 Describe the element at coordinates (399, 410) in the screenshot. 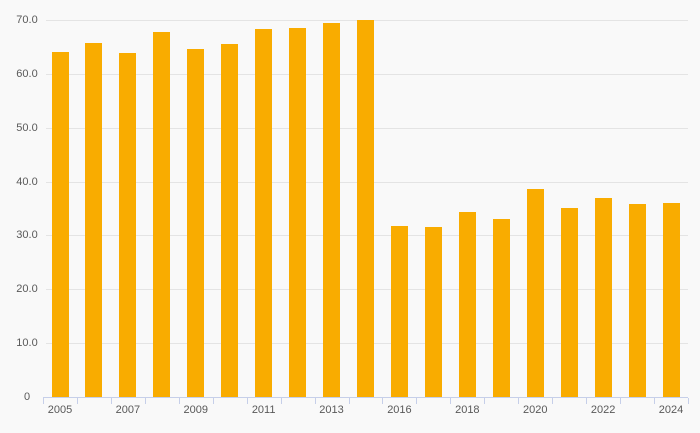

I see `x-axis-label: 2016` at that location.